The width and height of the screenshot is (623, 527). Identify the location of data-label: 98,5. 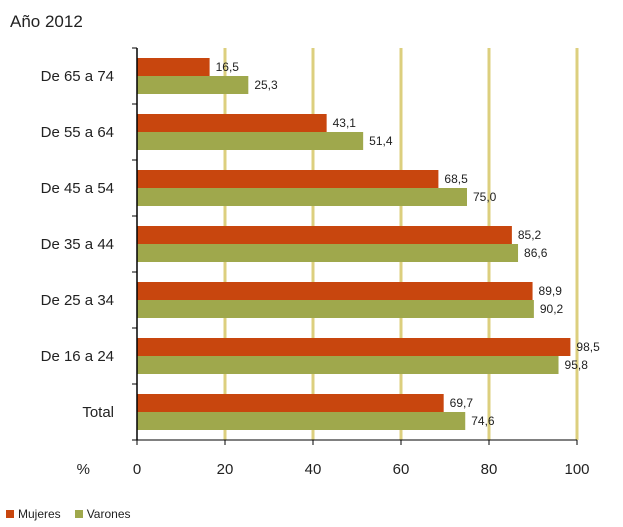
(588, 347).